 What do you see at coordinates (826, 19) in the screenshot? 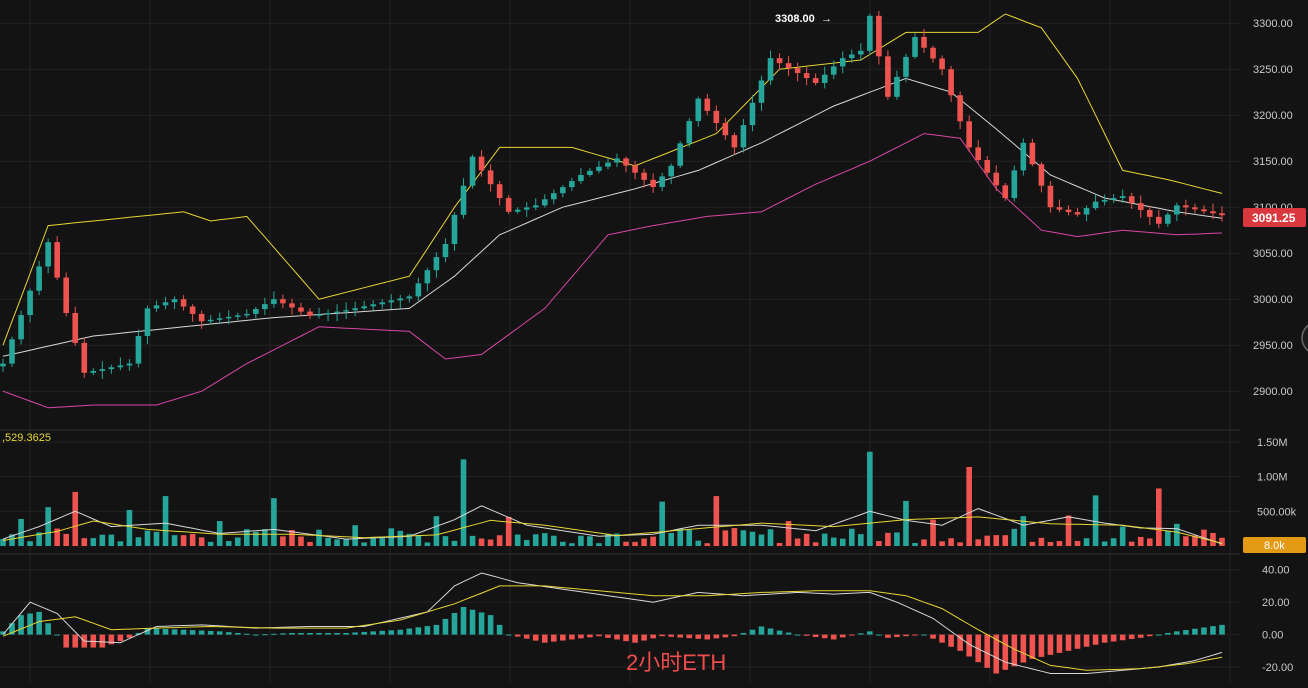
I see `high-marker-arrow: →` at bounding box center [826, 19].